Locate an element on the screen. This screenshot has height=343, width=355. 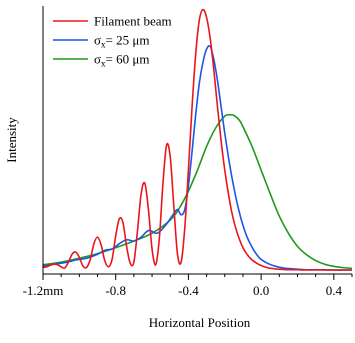
y-axis-label: Intensity is located at coordinates (11, 140).